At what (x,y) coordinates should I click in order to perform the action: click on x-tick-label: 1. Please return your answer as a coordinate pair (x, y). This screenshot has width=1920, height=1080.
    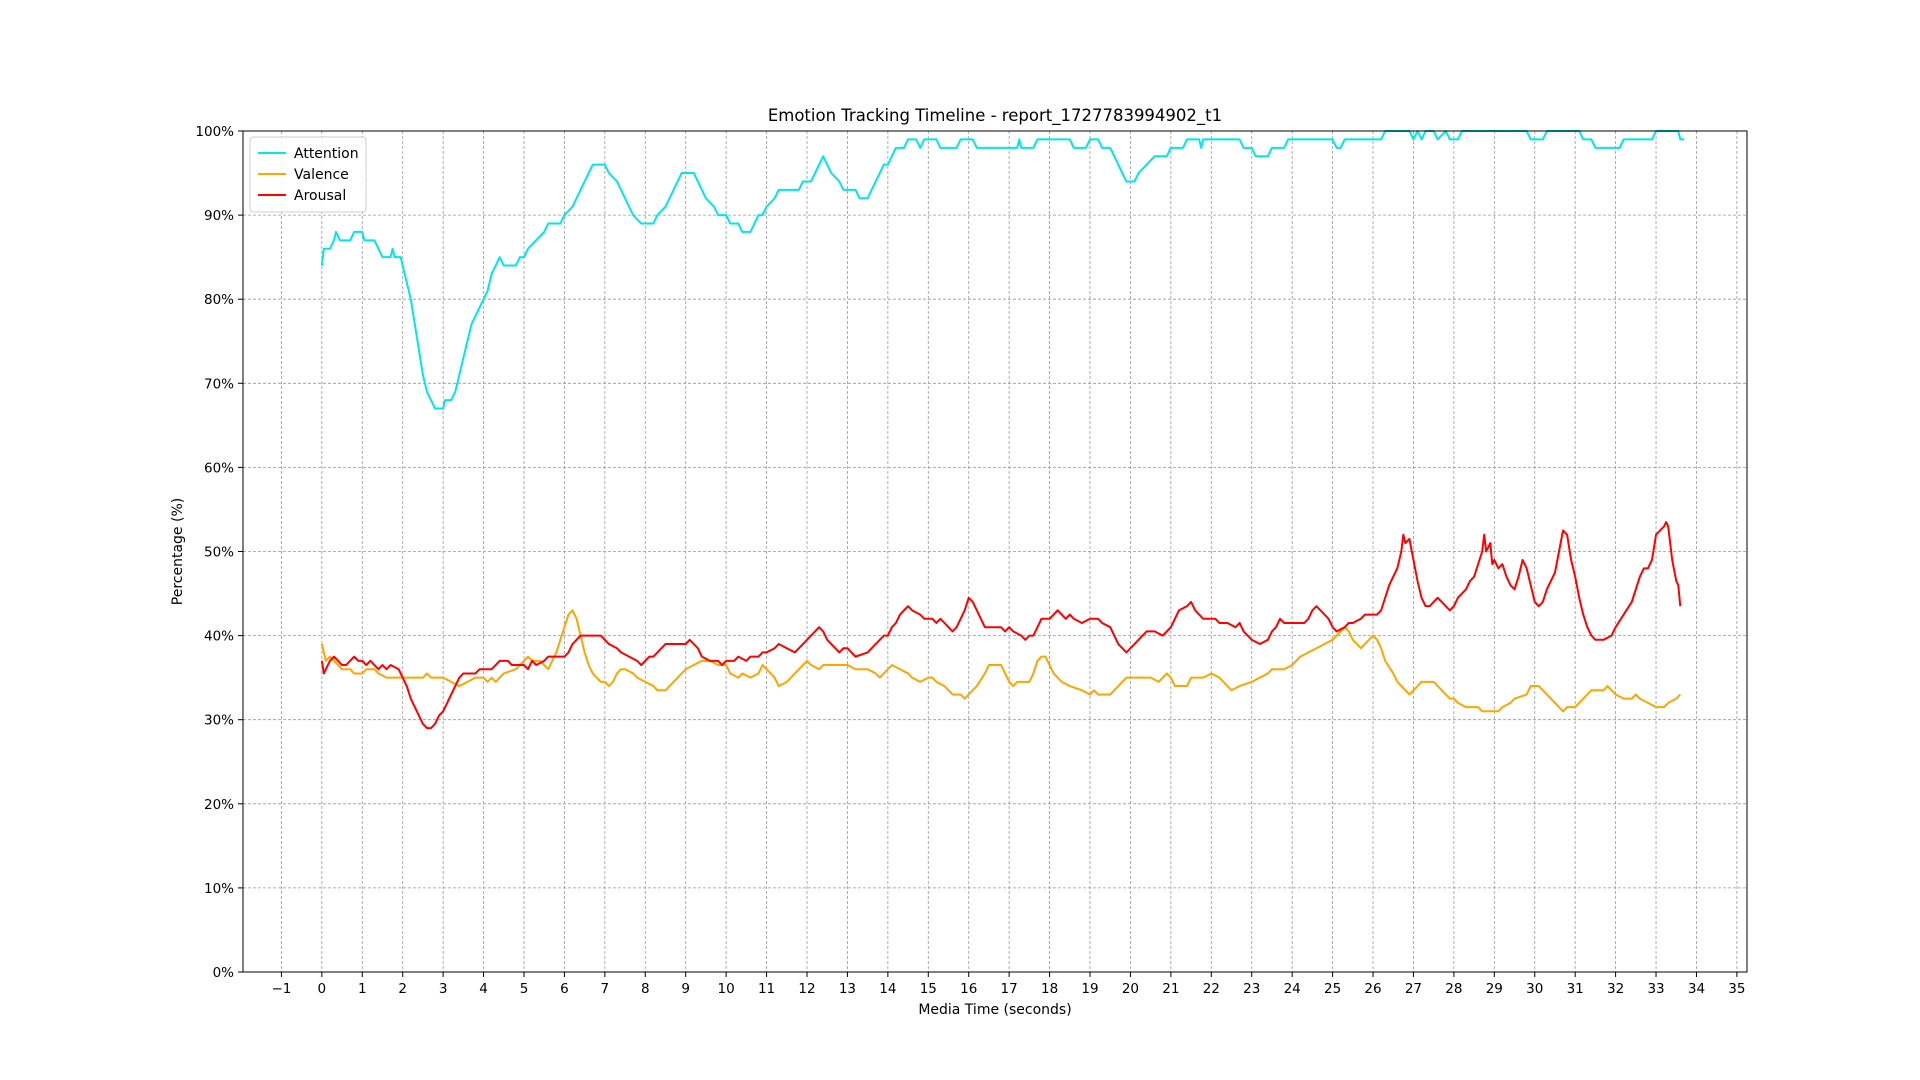
    Looking at the image, I should click on (362, 989).